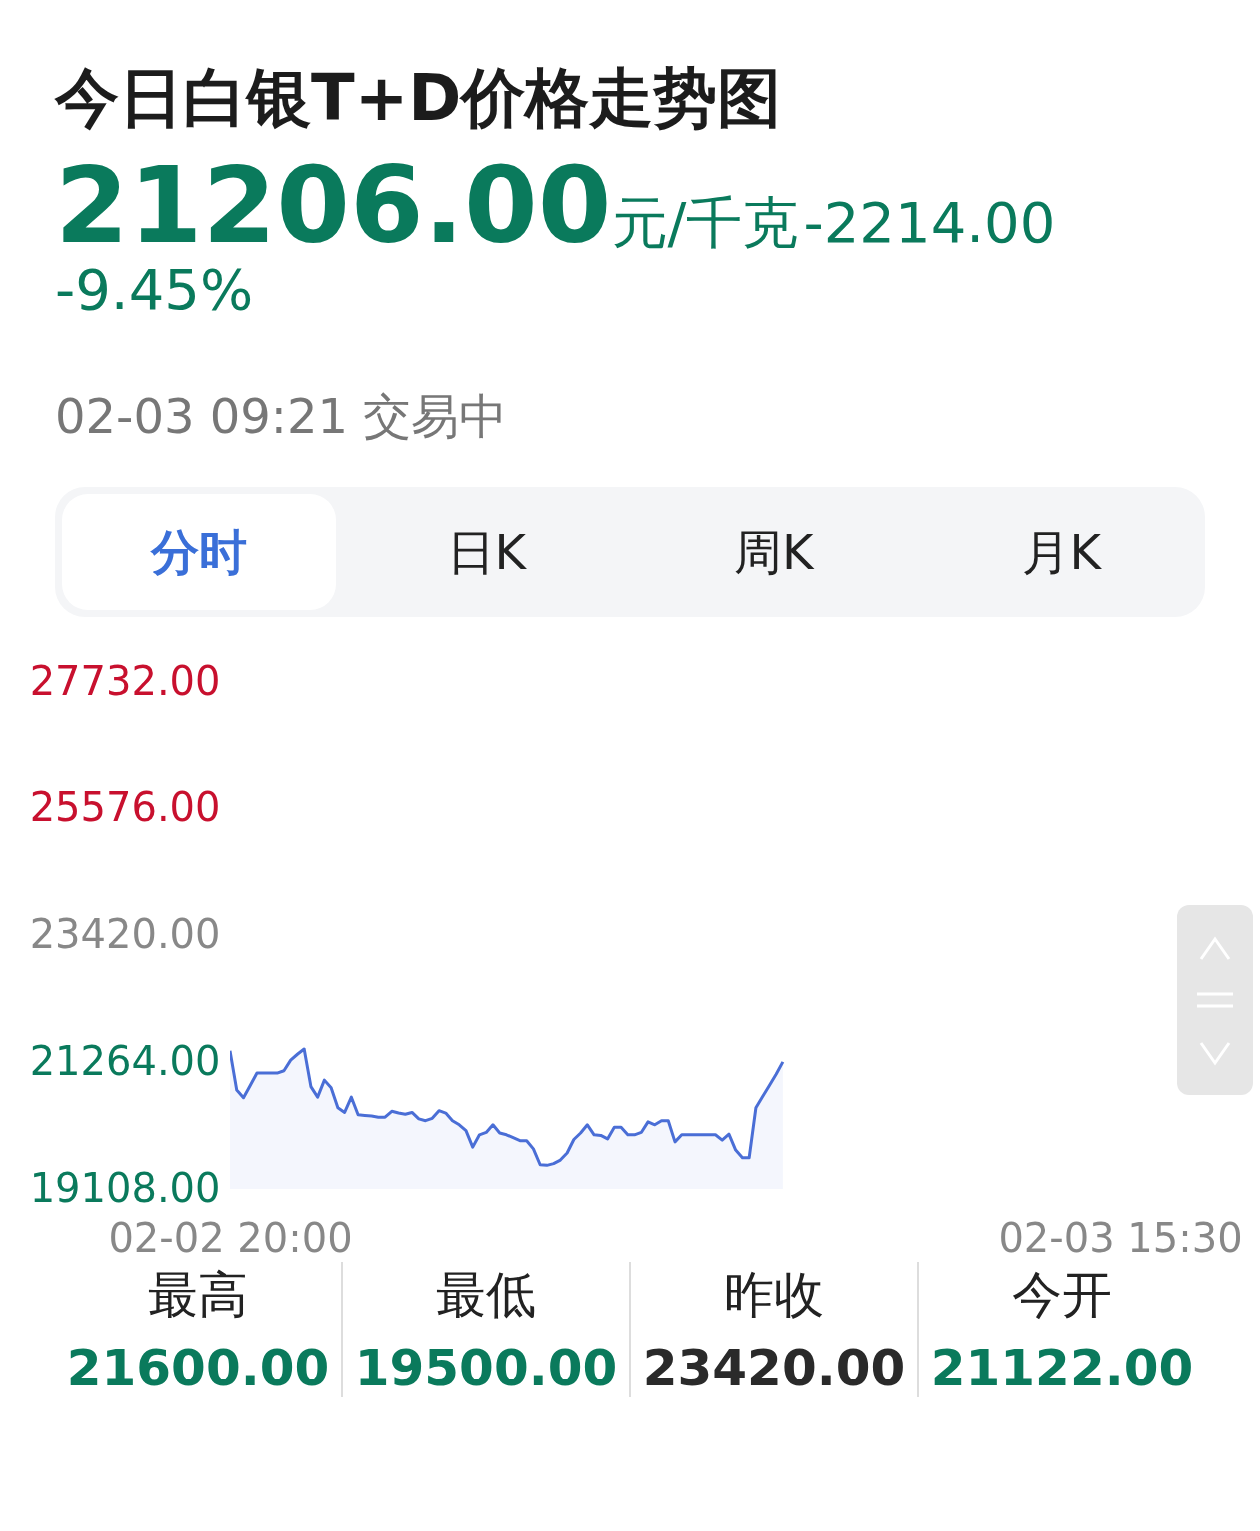  I want to click on text: 今开, so click(1062, 1295).